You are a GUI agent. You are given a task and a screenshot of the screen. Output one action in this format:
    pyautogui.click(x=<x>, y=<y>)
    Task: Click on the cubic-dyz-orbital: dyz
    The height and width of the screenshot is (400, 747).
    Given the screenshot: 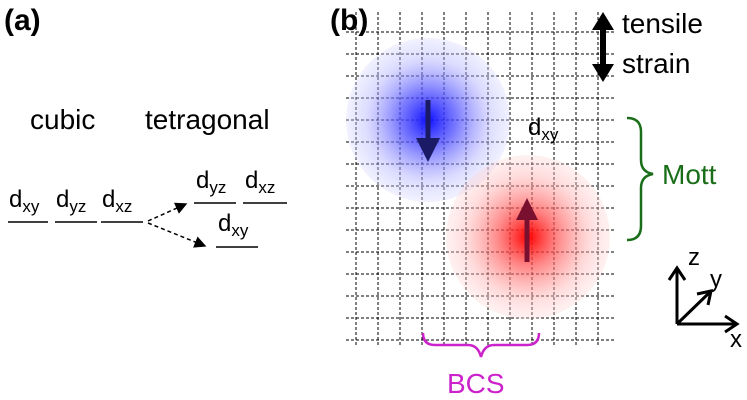 What is the action you would take?
    pyautogui.click(x=71, y=201)
    